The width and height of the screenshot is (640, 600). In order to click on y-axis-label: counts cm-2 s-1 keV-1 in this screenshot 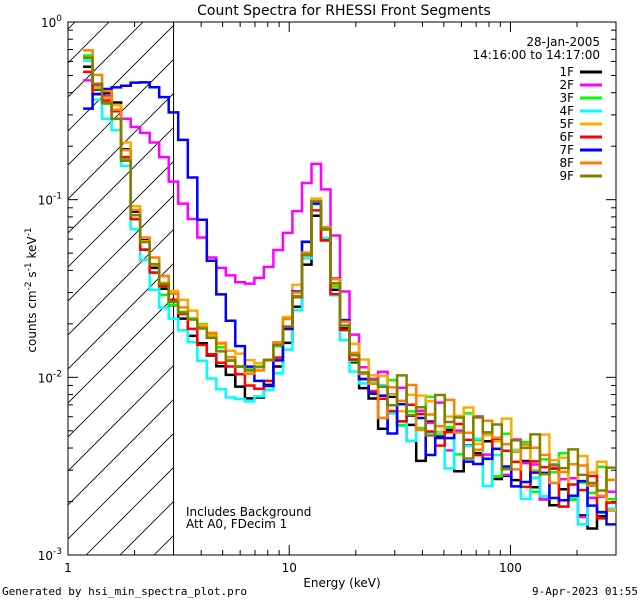, I will do `click(31, 289)`.